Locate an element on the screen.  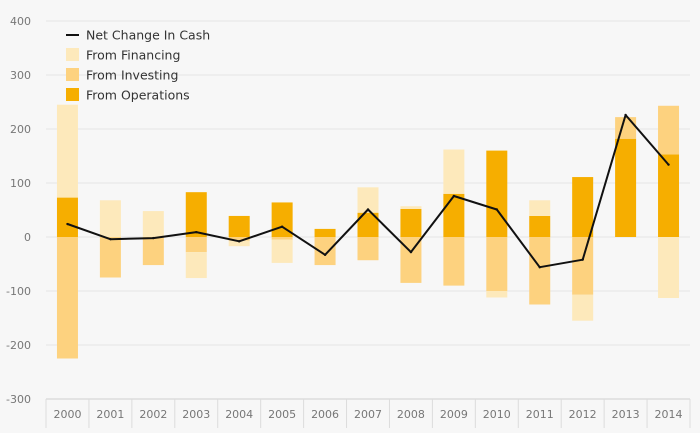
y-tick-label: 200 is located at coordinates (20, 129).